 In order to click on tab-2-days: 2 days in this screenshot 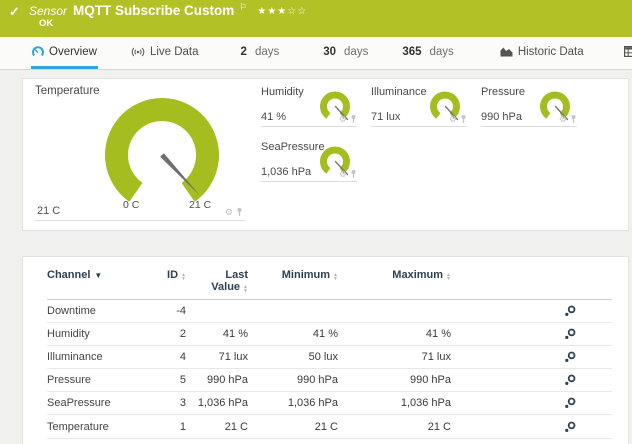, I will do `click(260, 51)`.